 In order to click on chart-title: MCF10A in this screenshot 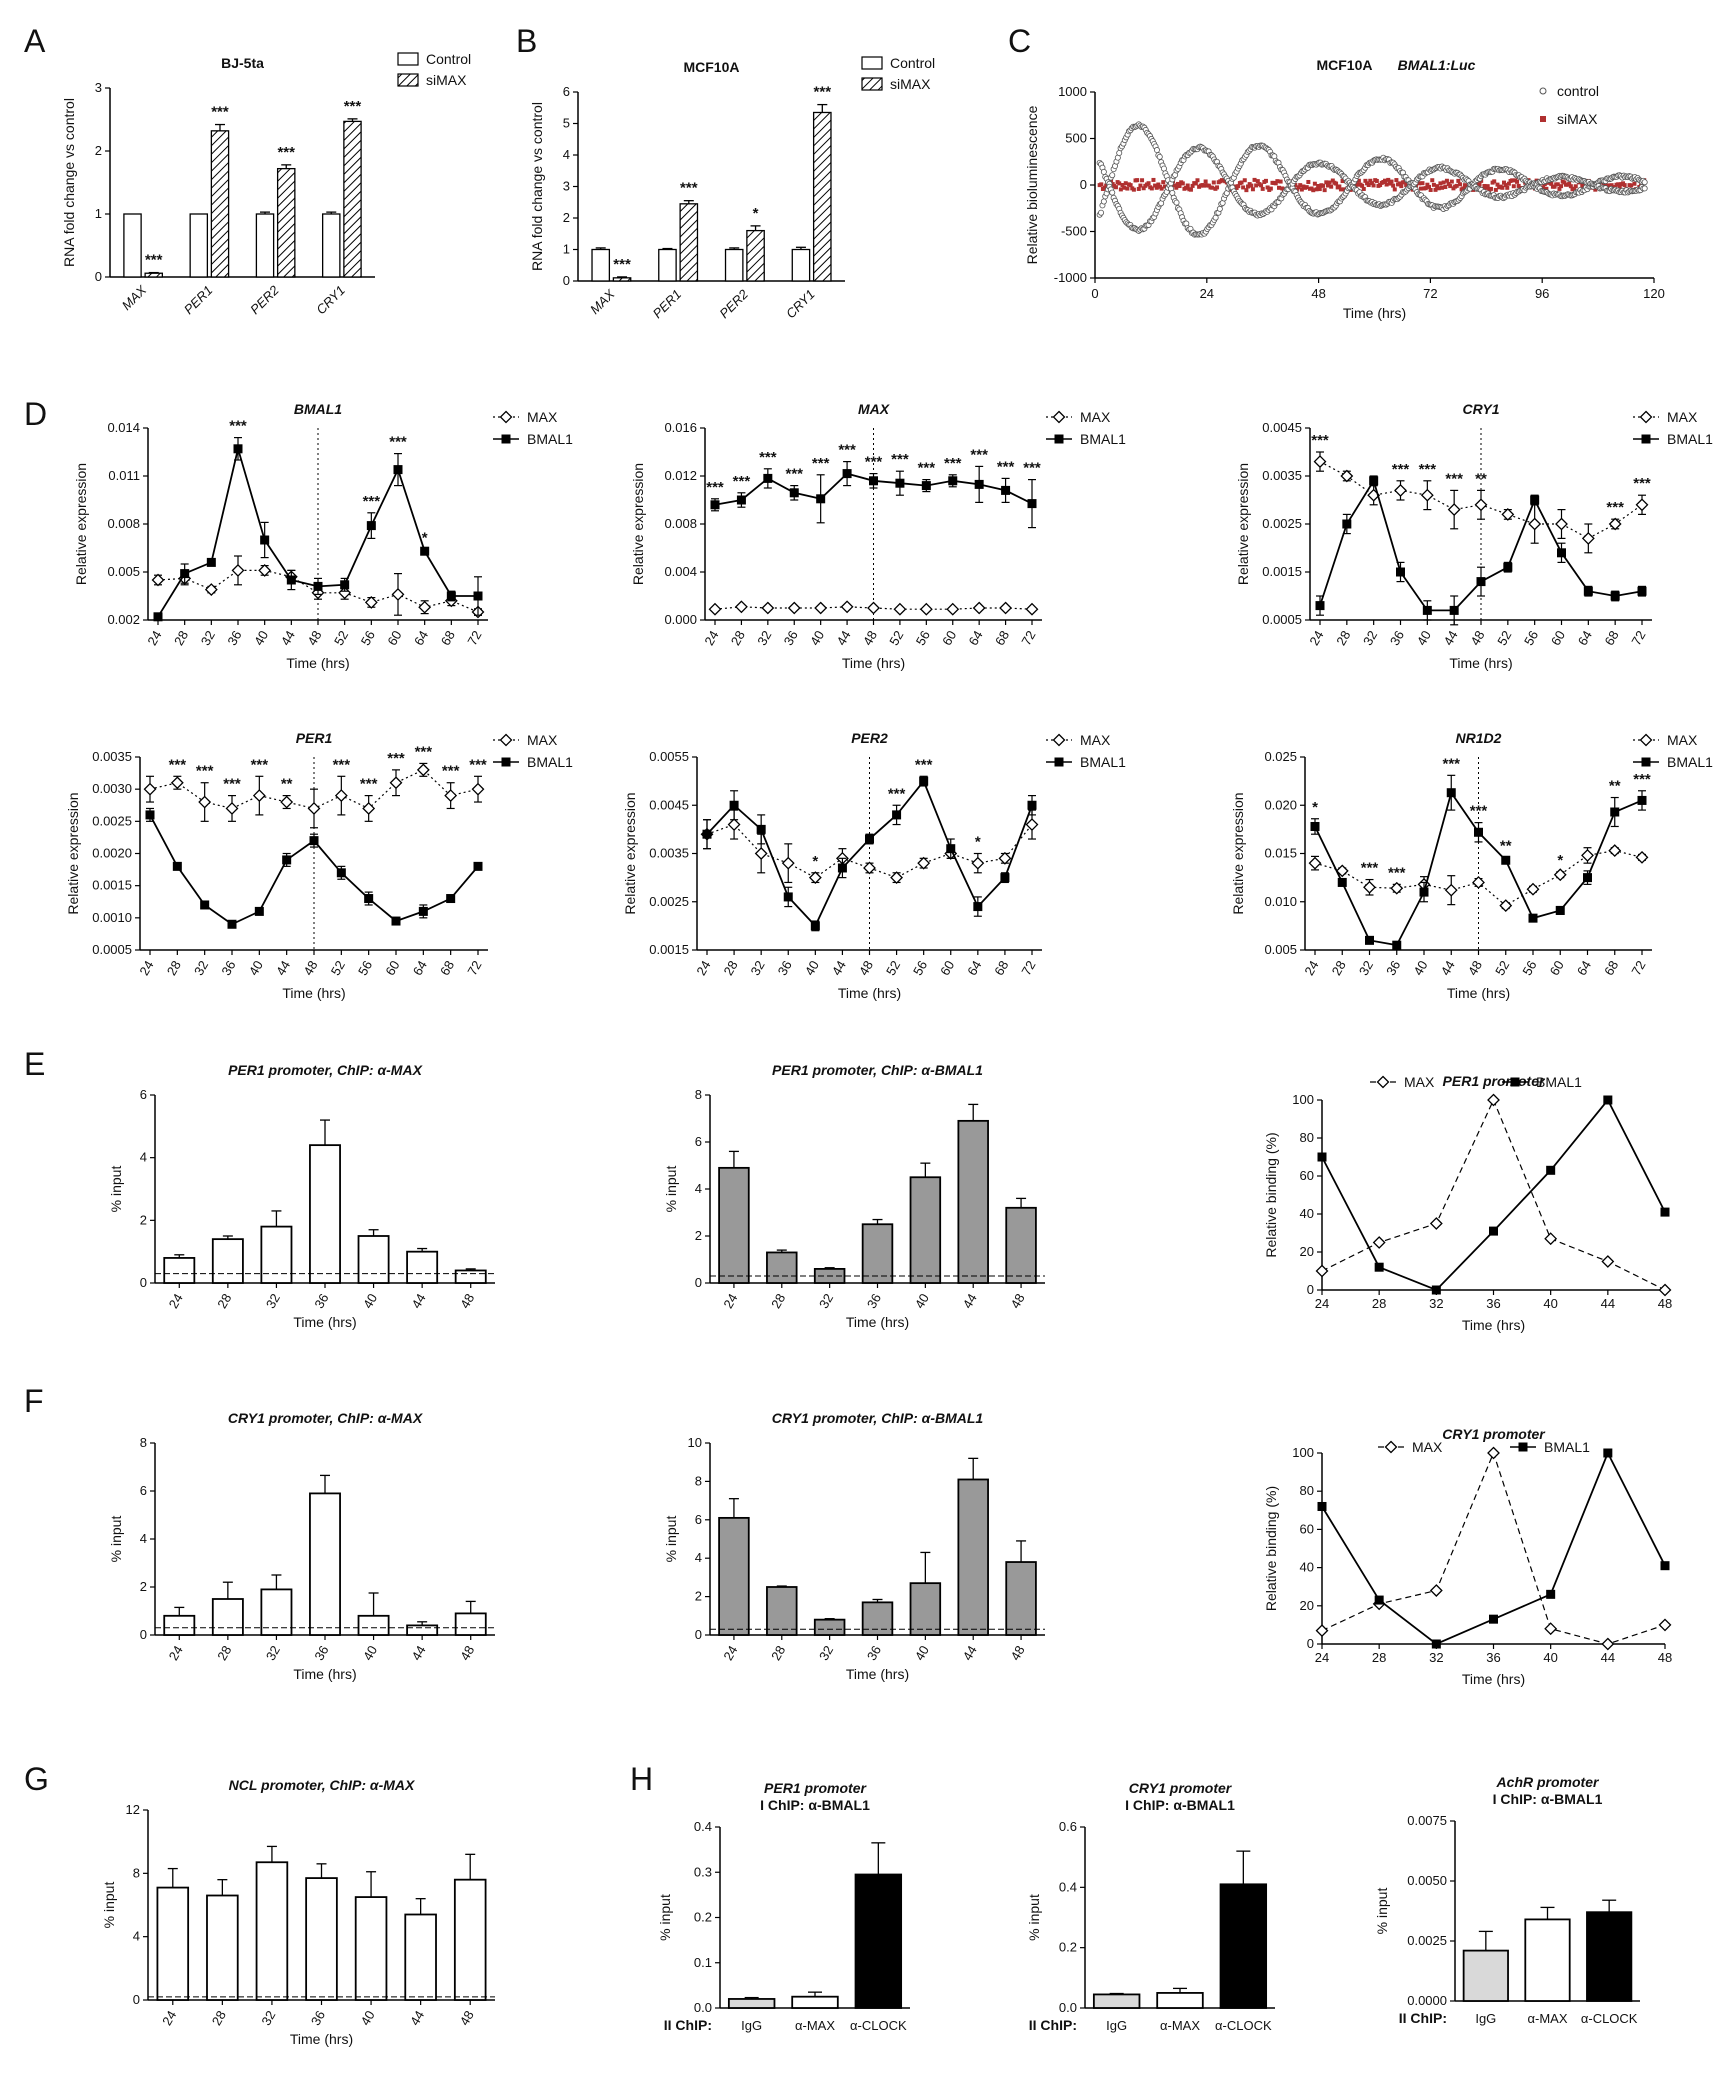, I will do `click(711, 67)`.